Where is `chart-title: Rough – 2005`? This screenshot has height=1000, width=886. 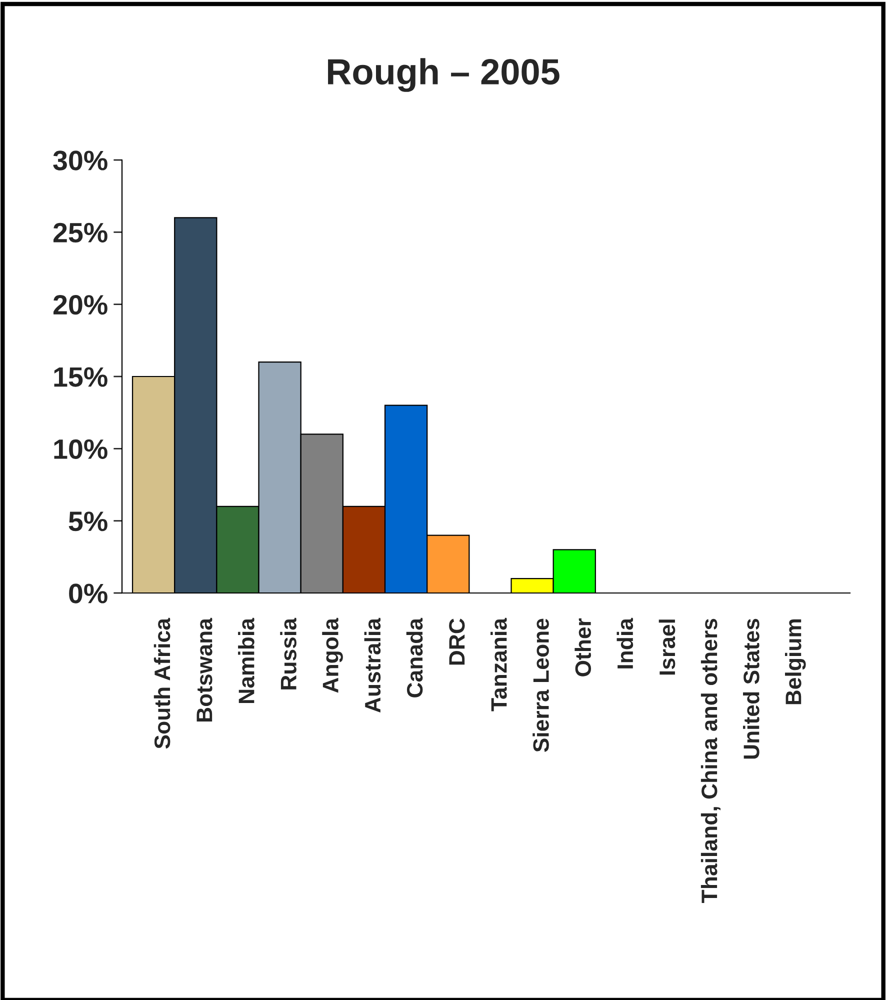
chart-title: Rough – 2005 is located at coordinates (444, 75).